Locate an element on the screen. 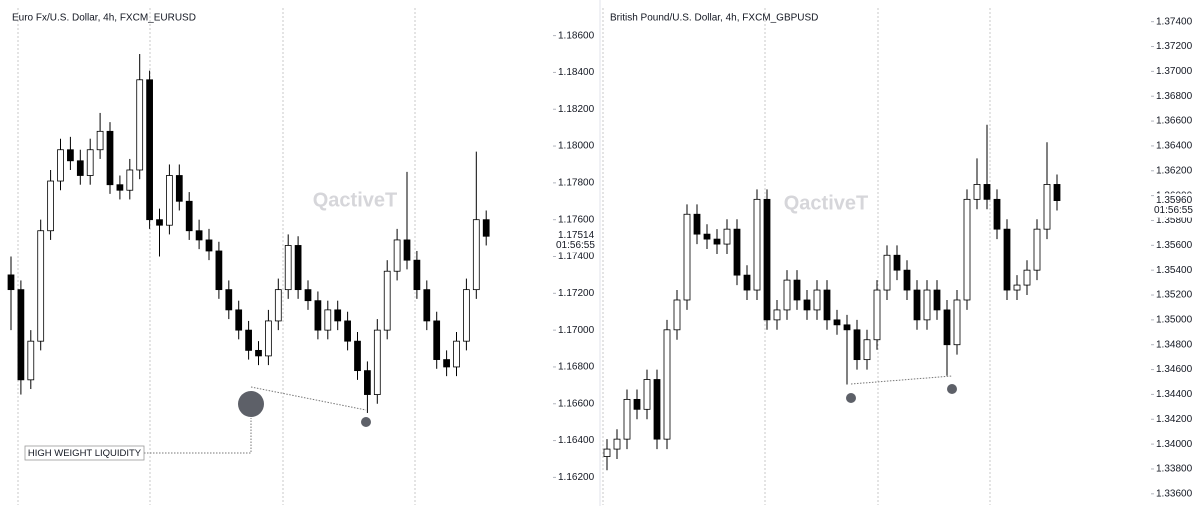 This screenshot has height=506, width=1199. y-tick-label: 1.33800 is located at coordinates (1174, 469).